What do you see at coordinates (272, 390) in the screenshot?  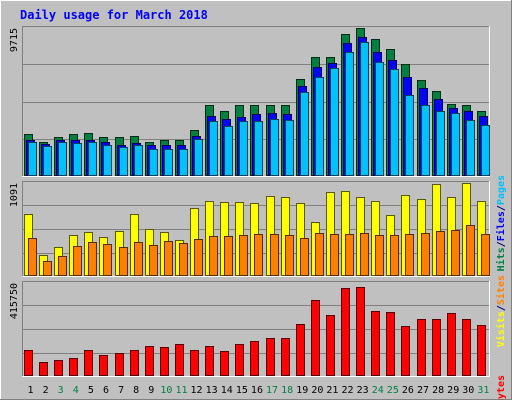 I see `x-tick-label-day-17: 17` at bounding box center [272, 390].